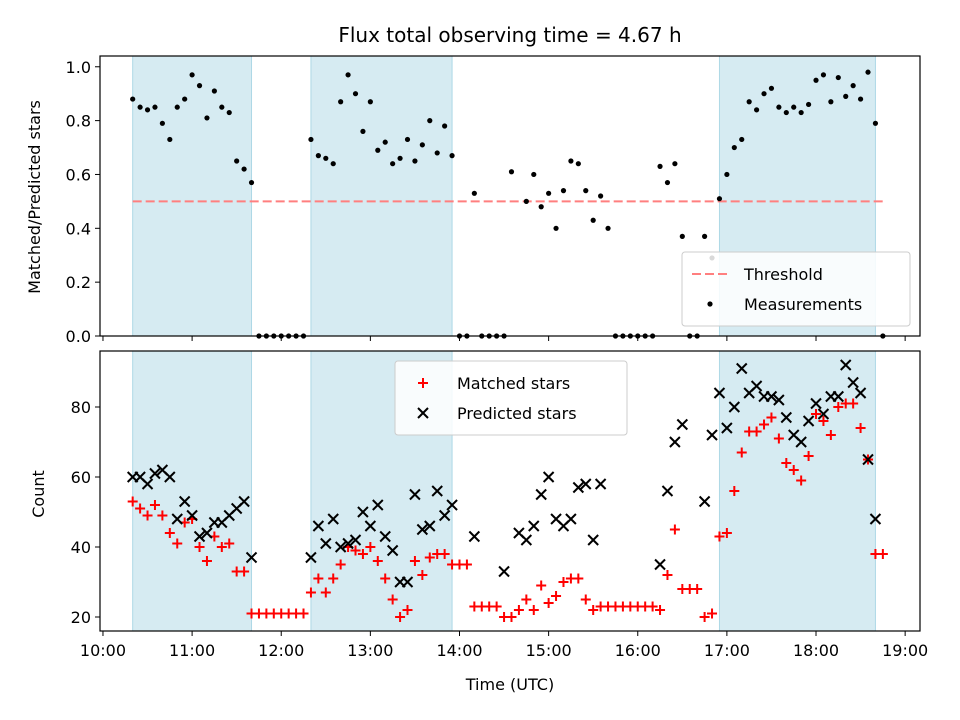 The height and width of the screenshot is (720, 960). I want to click on legend-label: Matched stars, so click(513, 383).